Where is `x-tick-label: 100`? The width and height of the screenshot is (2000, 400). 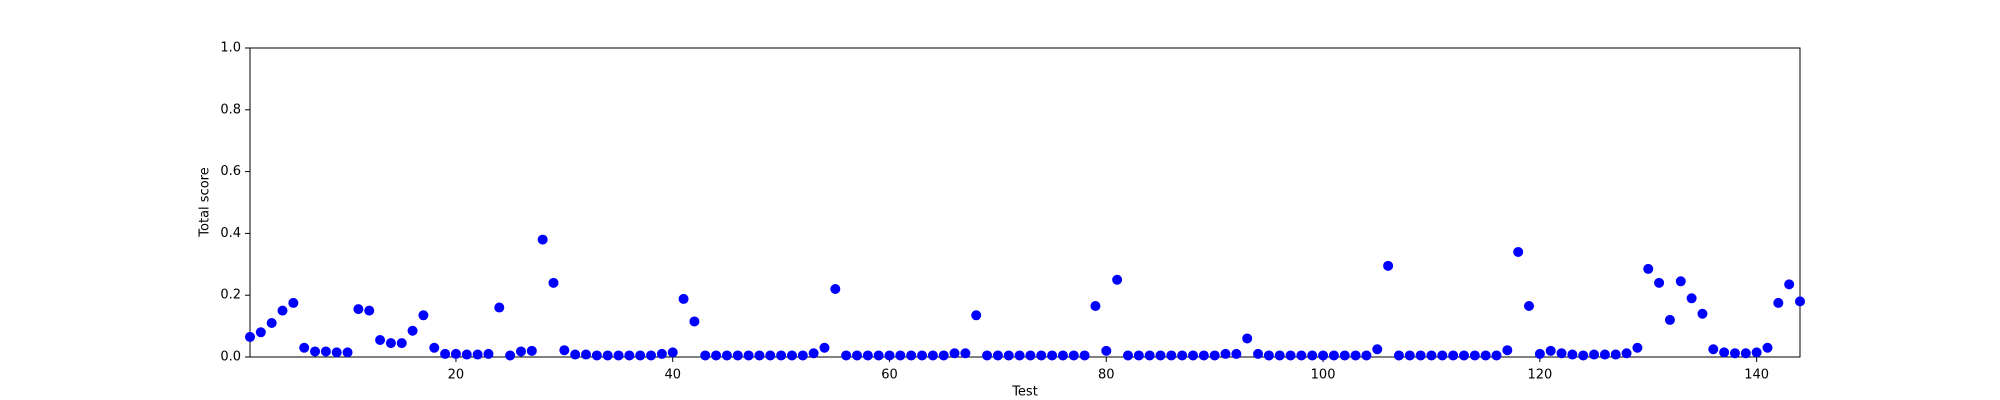
x-tick-label: 100 is located at coordinates (1323, 375).